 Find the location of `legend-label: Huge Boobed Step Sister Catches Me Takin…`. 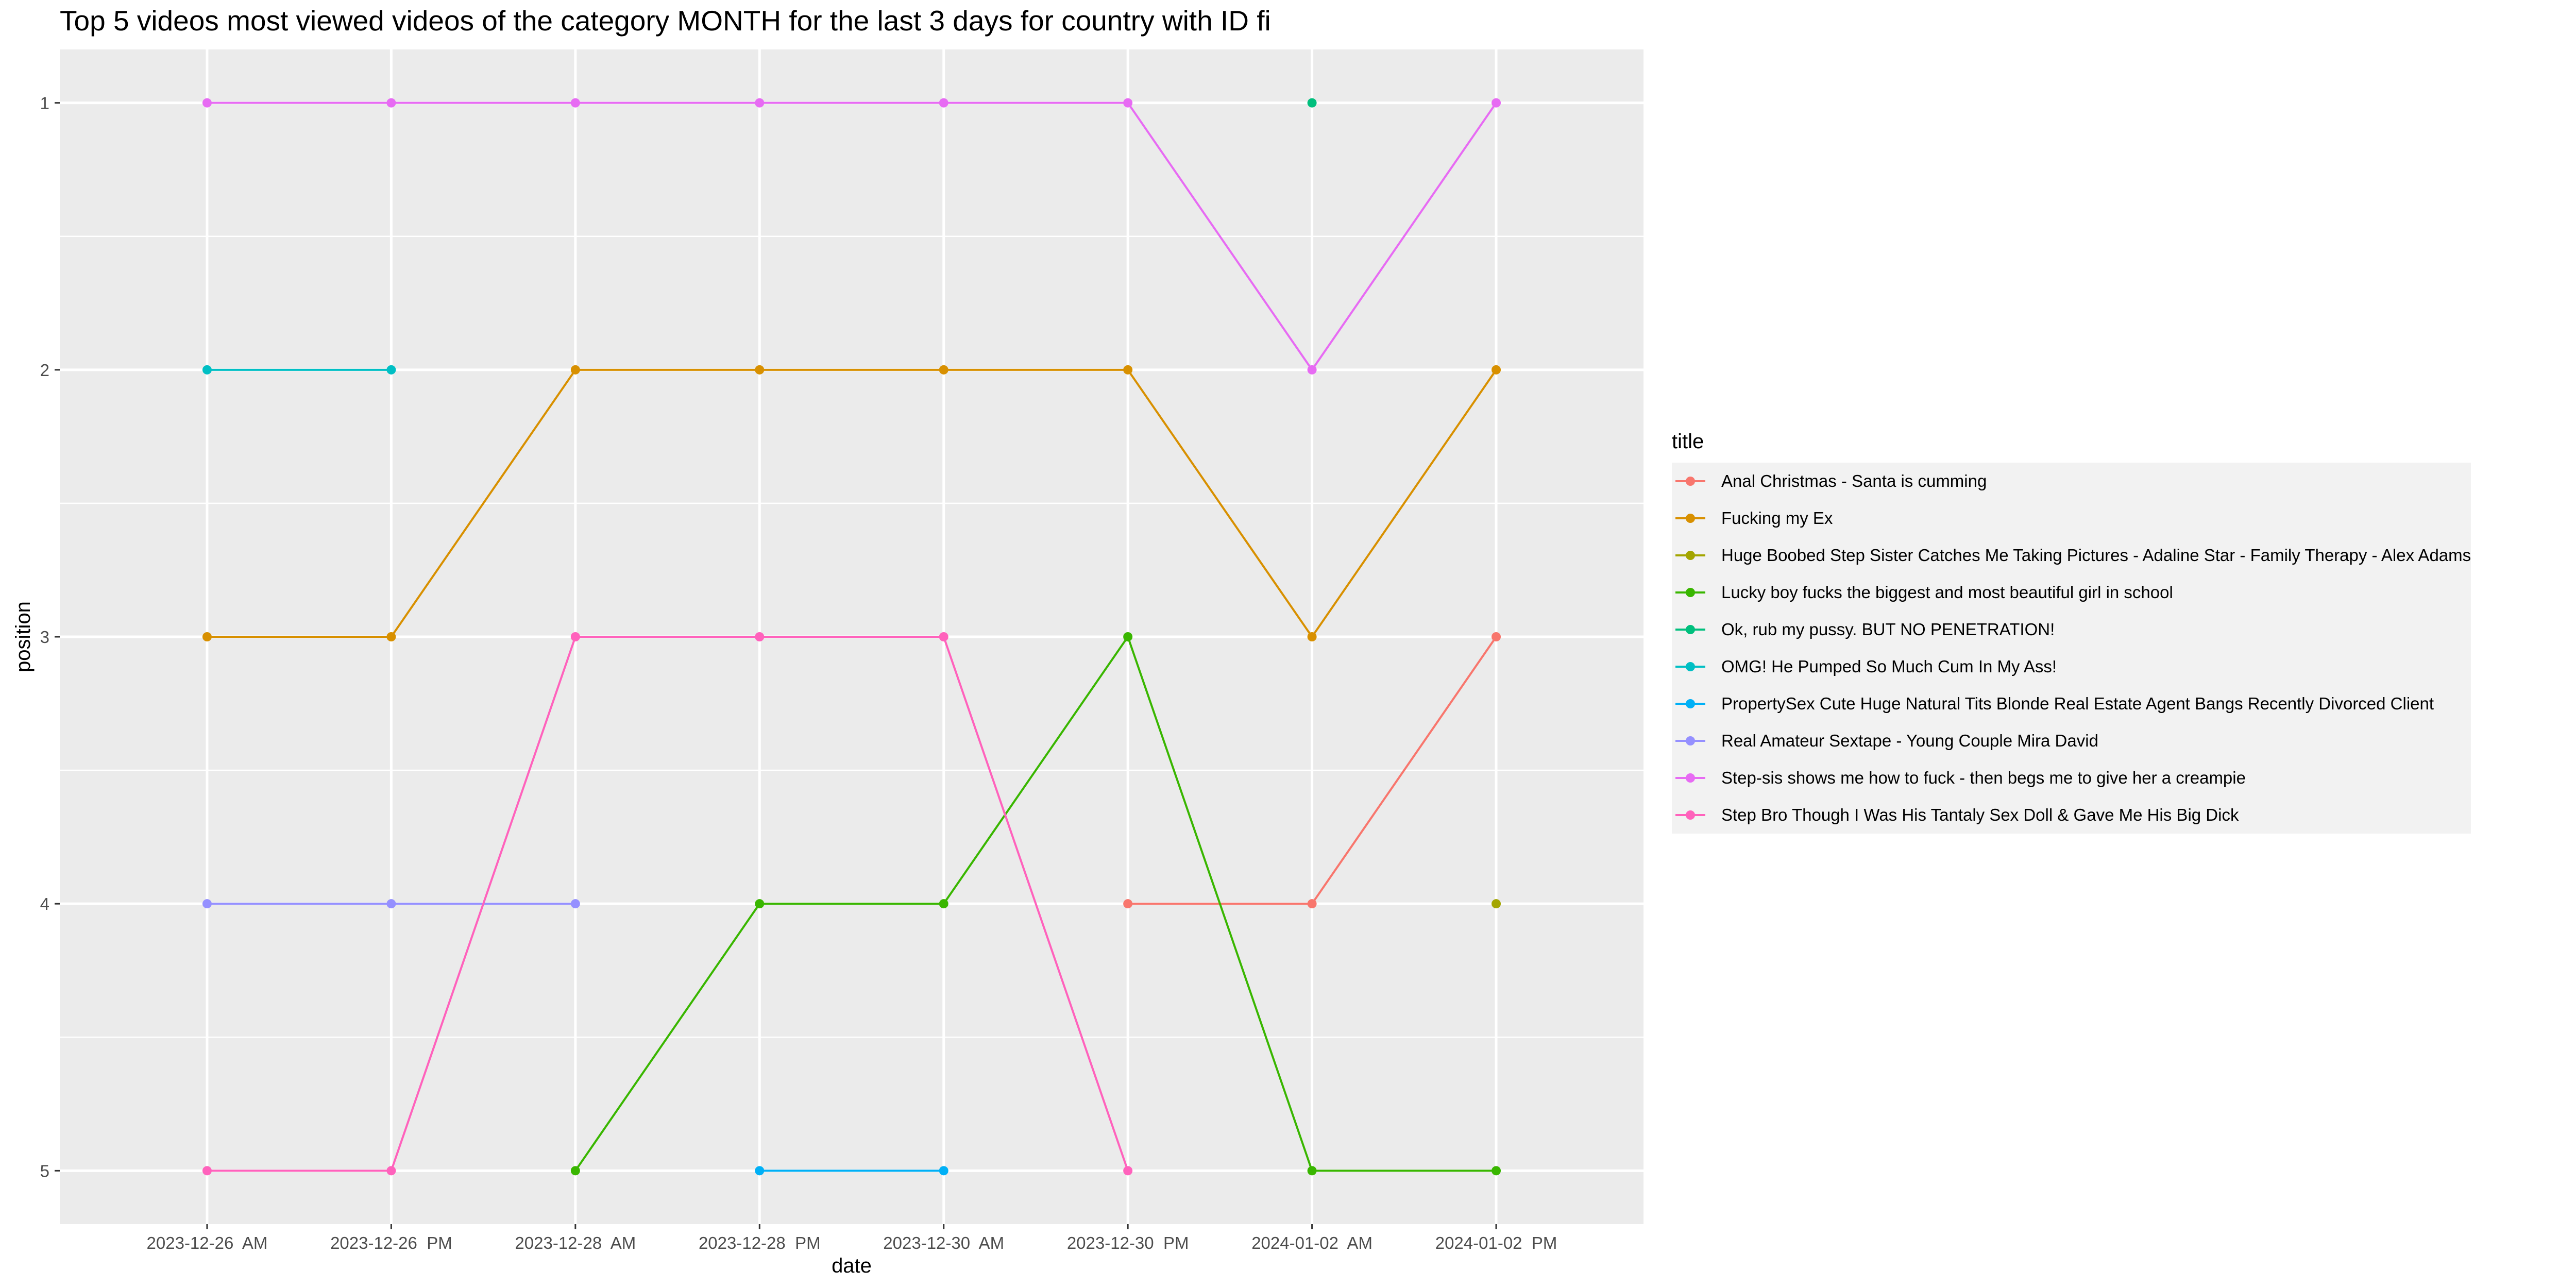

legend-label: Huge Boobed Step Sister Catches Me Takin… is located at coordinates (2096, 555).